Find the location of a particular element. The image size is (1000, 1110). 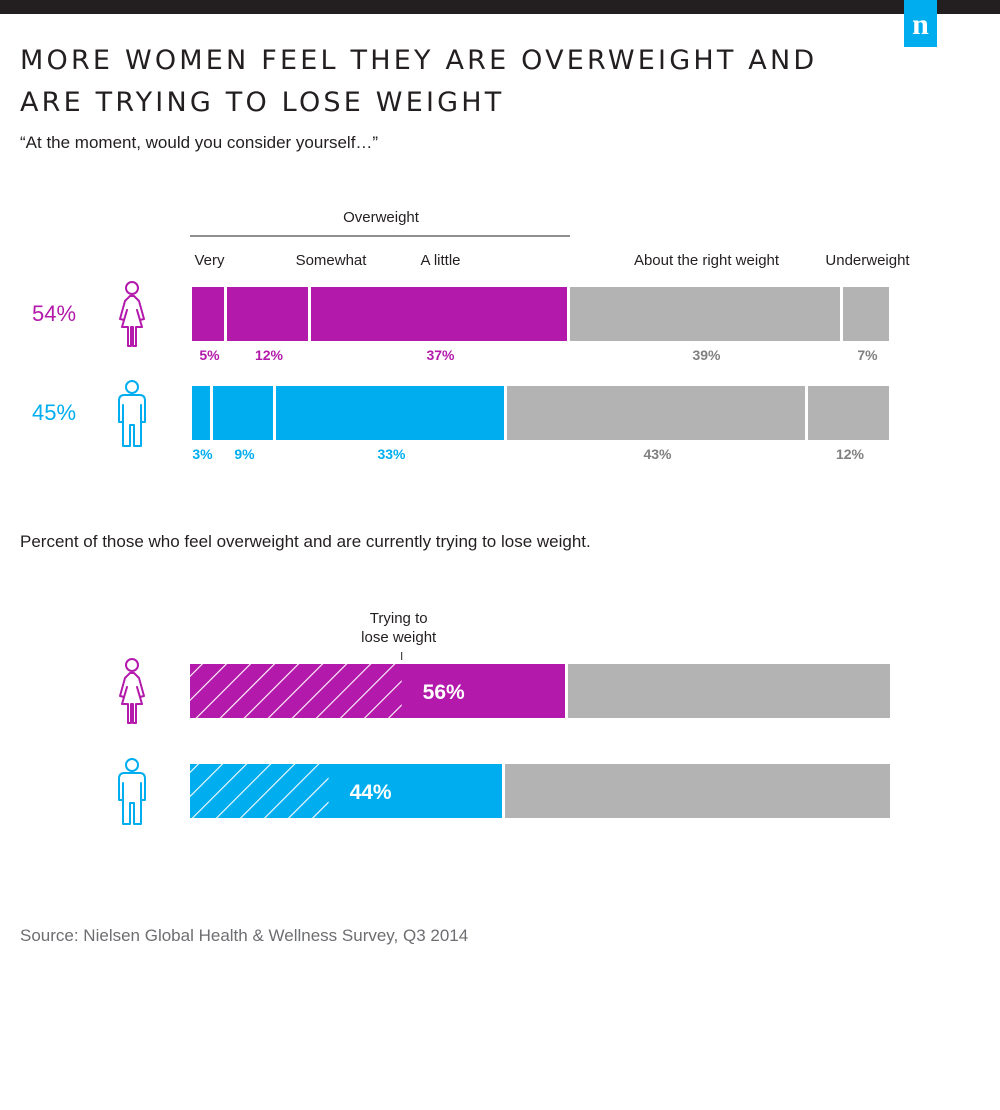

trying-value-label: 44% is located at coordinates (371, 792).